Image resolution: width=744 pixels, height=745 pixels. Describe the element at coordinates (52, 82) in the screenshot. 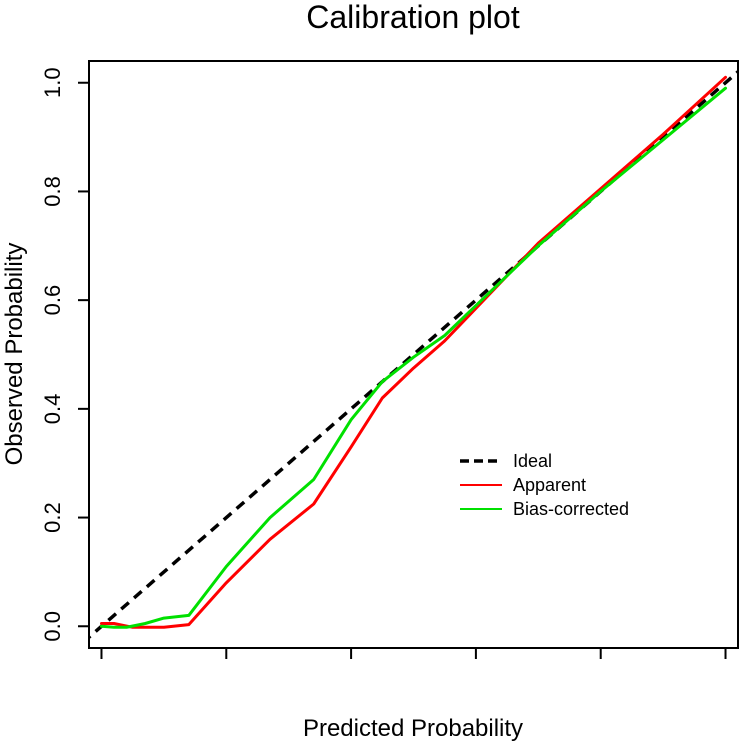

I see `y-tick-label: 1.0` at that location.